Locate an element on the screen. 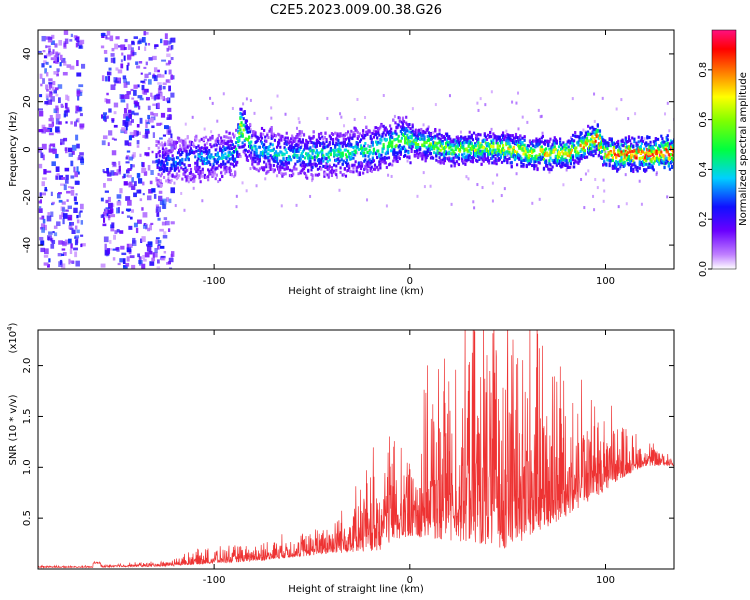 The height and width of the screenshot is (600, 750). colorbar-tick-label: 0.6 is located at coordinates (703, 120).